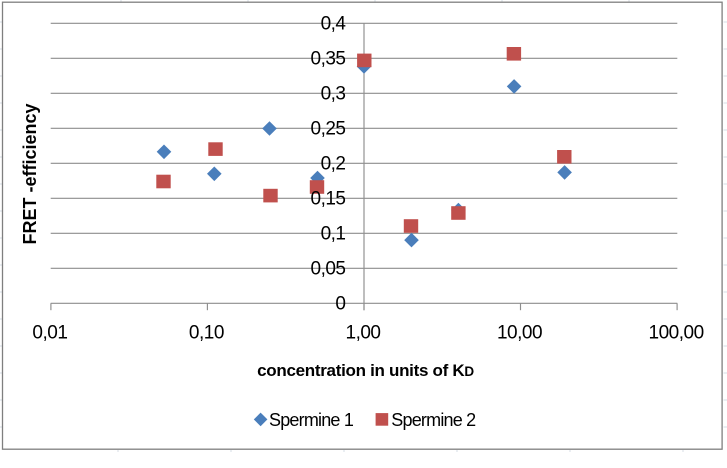 The width and height of the screenshot is (727, 468). What do you see at coordinates (333, 233) in the screenshot?
I see `svg-text: 0,1` at bounding box center [333, 233].